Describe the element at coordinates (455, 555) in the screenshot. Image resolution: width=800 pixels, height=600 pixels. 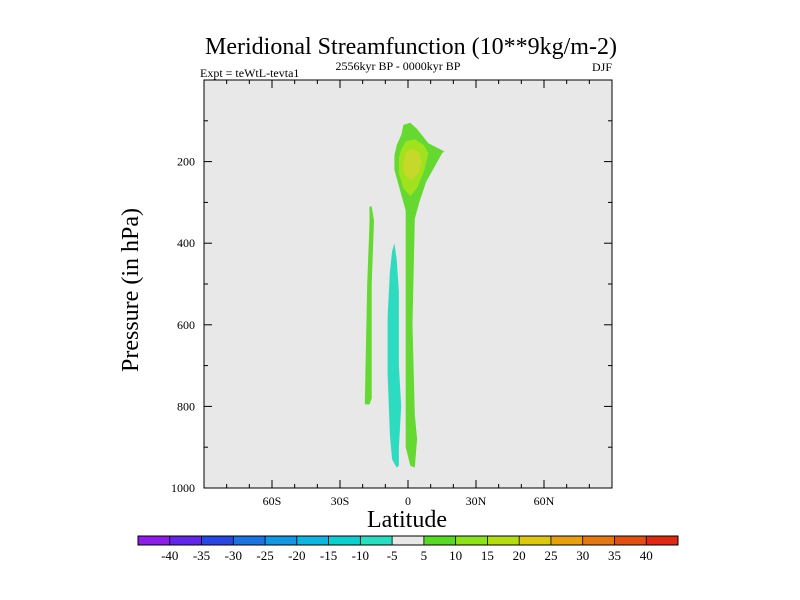
I see `colorbar-label: 10` at that location.